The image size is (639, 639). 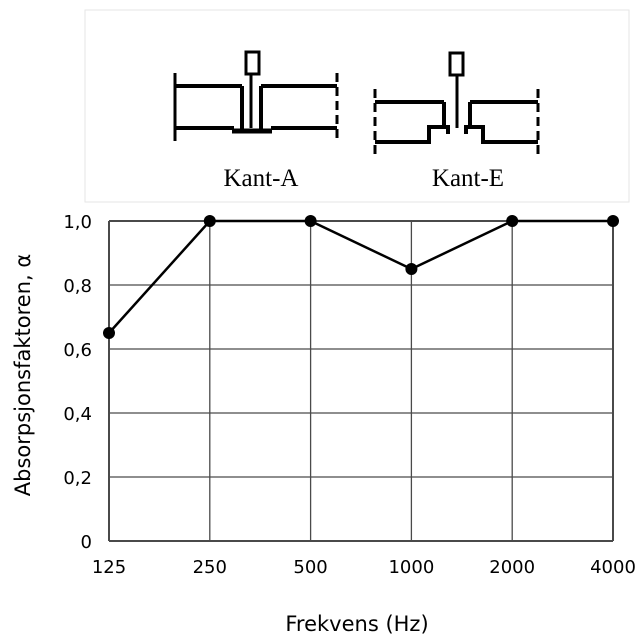 What do you see at coordinates (356, 624) in the screenshot?
I see `x-axis-title: Frekvens (Hz)` at bounding box center [356, 624].